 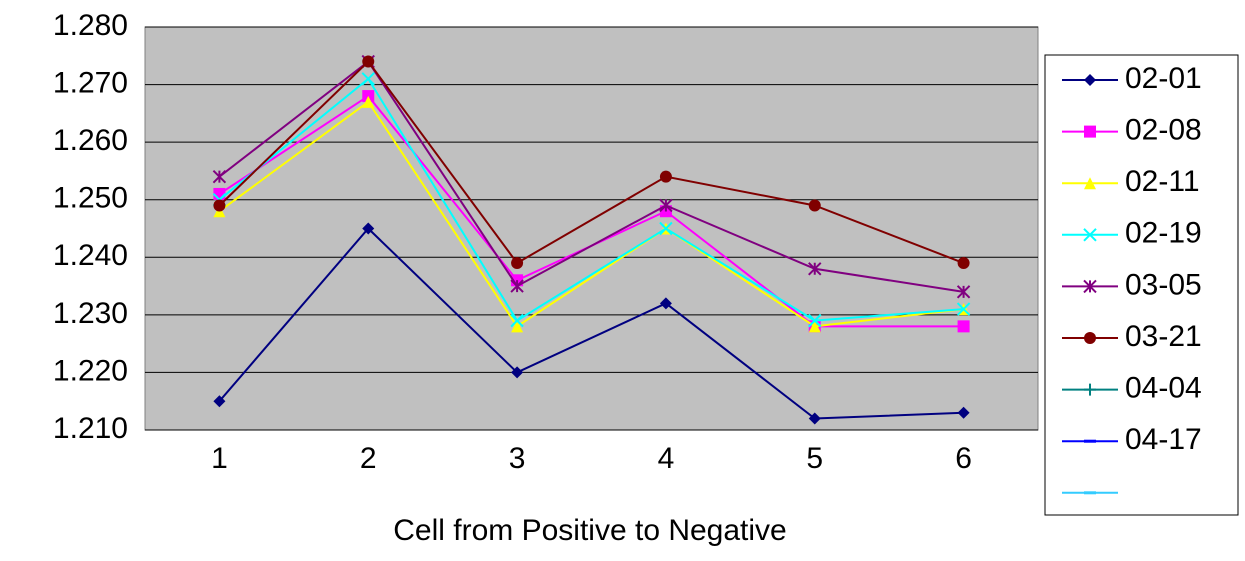 I want to click on legend-label: 02-08, so click(x=1163, y=130).